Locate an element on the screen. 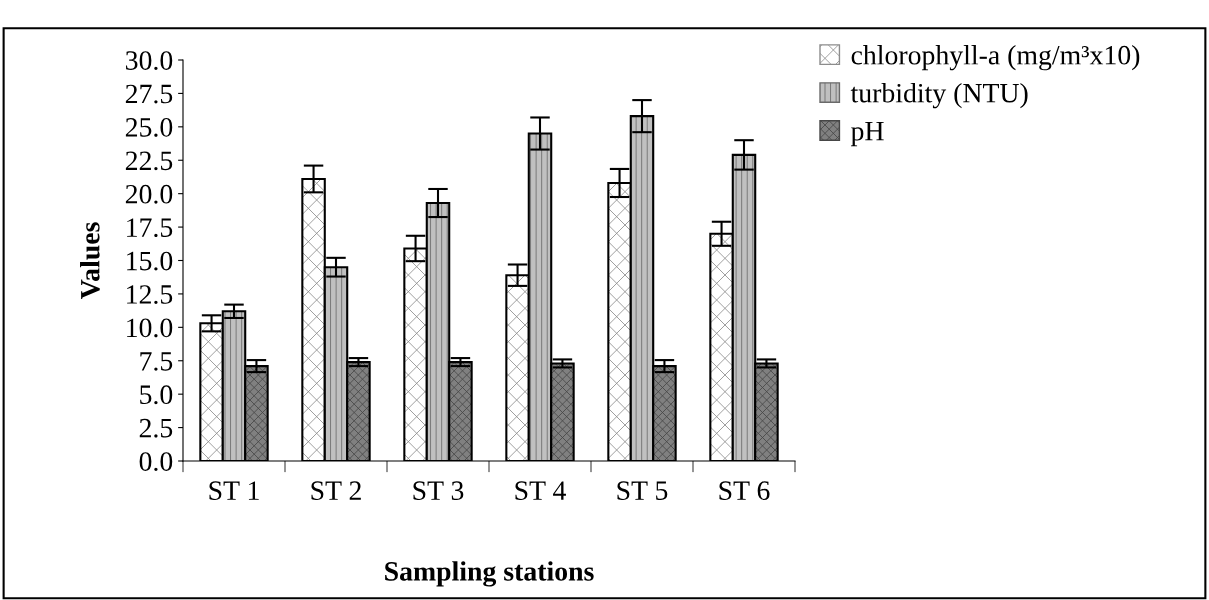 The image size is (1209, 600). legend-label: chlorophyll-a (mg/m³x10) is located at coordinates (995, 58).